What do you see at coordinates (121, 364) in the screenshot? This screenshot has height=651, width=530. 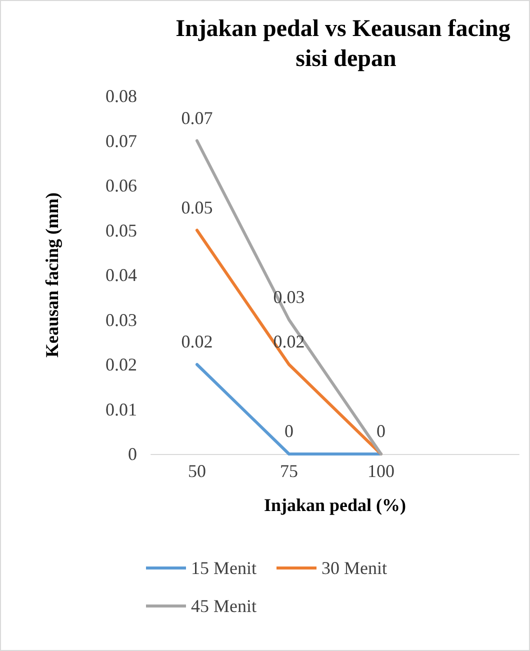 I see `y-tick-label: 0.02` at bounding box center [121, 364].